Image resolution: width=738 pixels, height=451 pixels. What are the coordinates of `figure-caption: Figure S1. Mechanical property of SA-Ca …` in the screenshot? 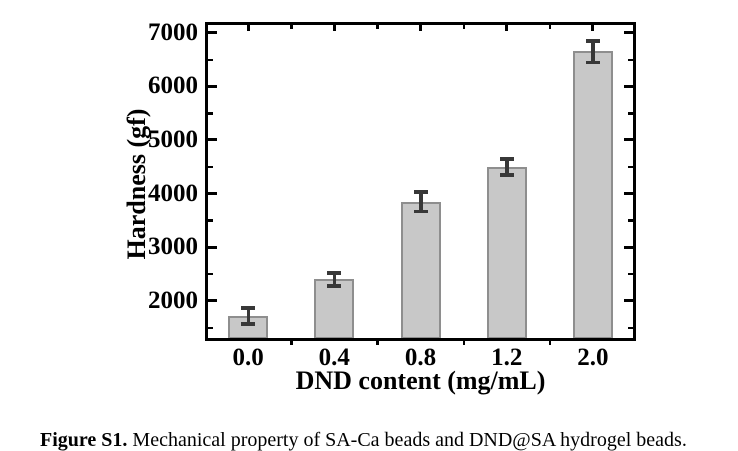 It's located at (363, 440).